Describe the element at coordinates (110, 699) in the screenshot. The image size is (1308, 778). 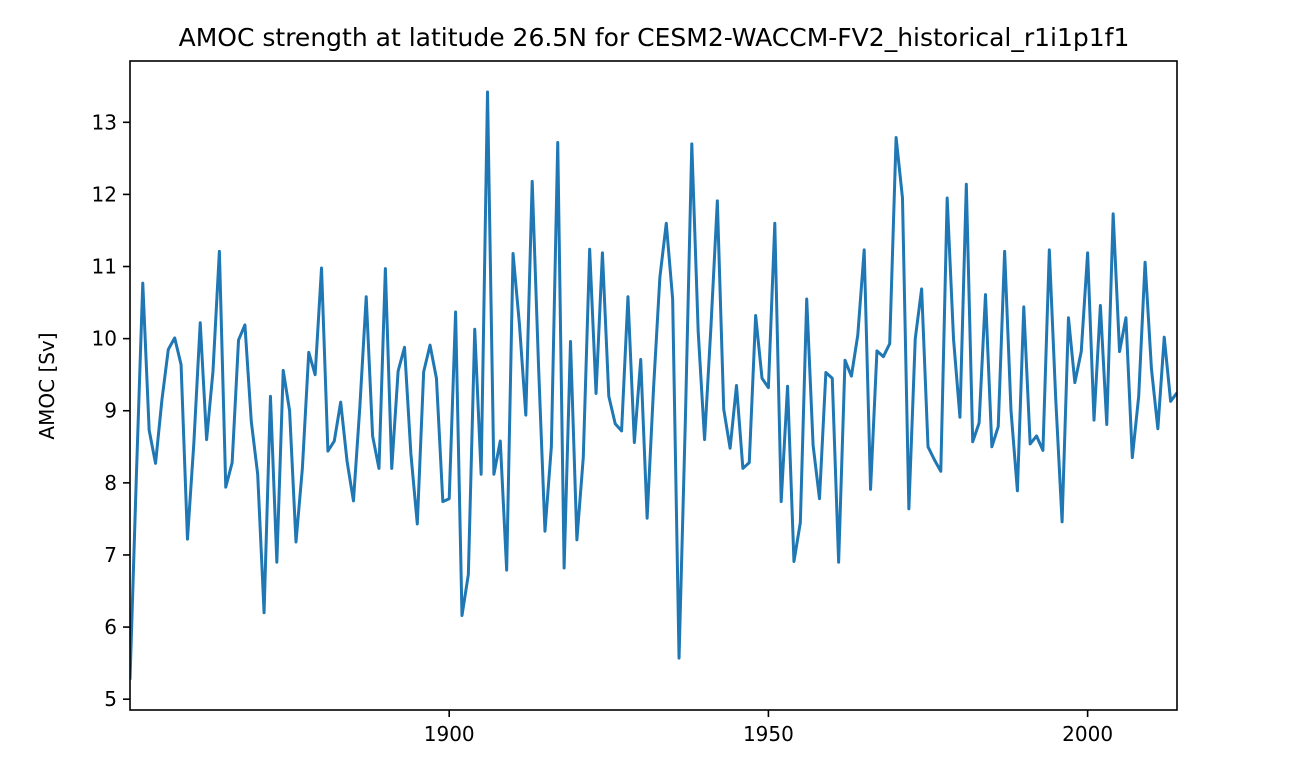
I see `y-tick-label: 5` at that location.